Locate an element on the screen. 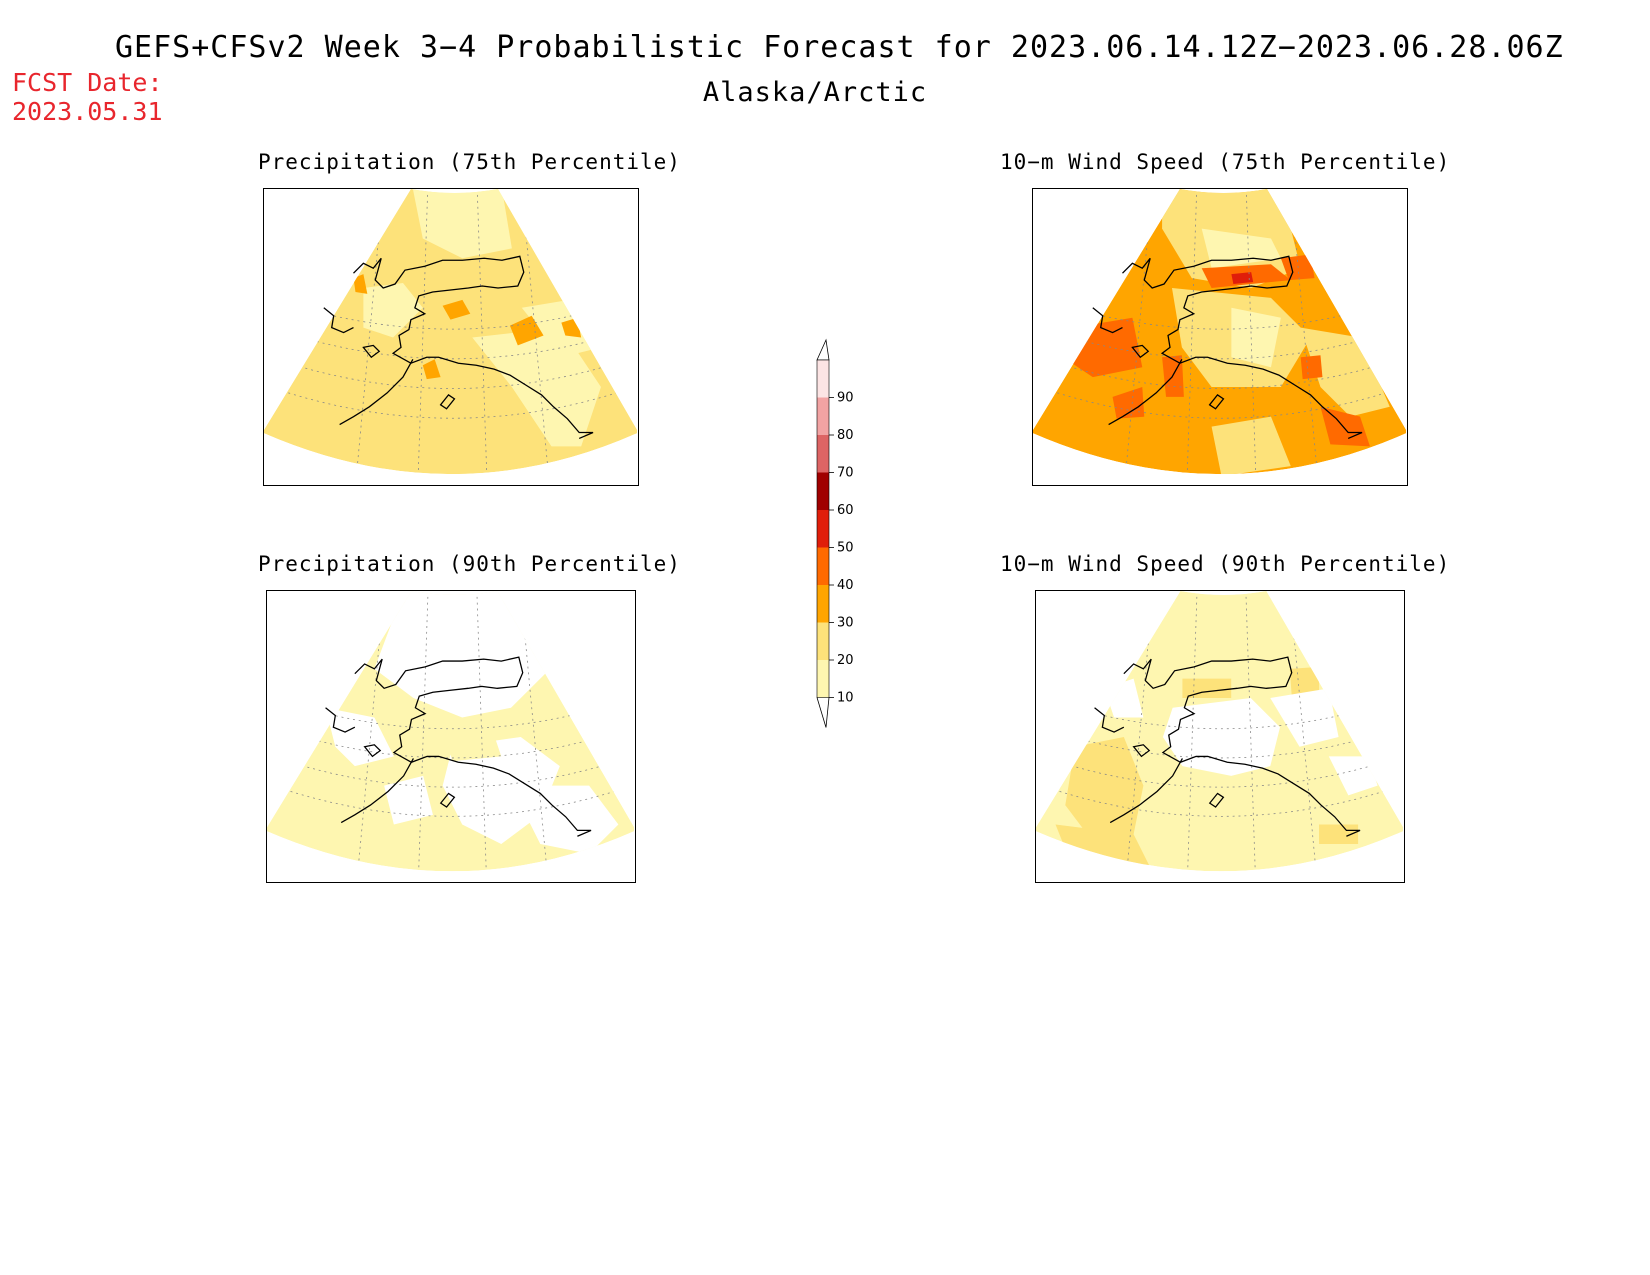 The image size is (1650, 1275). colorbar-tick-label: 70 is located at coordinates (845, 473).